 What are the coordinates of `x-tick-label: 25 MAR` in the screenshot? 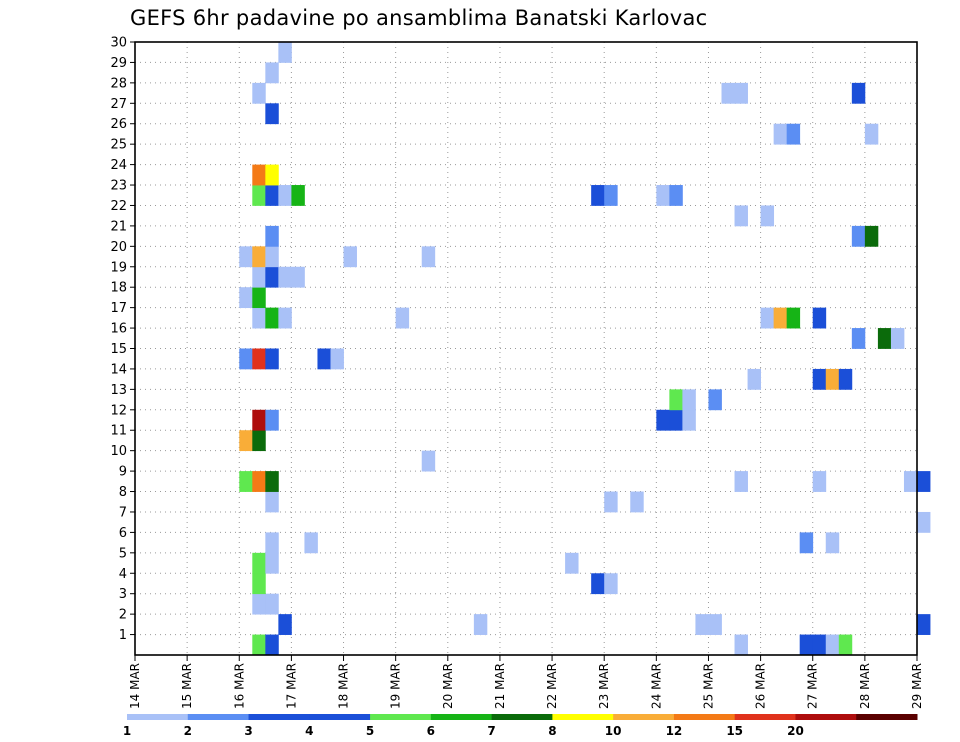 It's located at (708, 686).